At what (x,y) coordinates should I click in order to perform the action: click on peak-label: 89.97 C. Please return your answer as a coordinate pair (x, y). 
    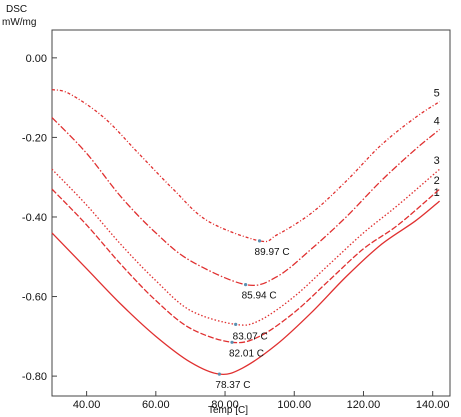
    Looking at the image, I should click on (272, 252).